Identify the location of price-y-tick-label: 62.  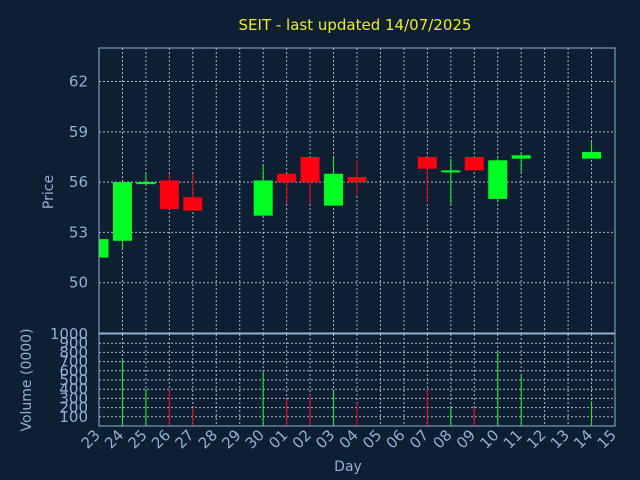
(78, 82).